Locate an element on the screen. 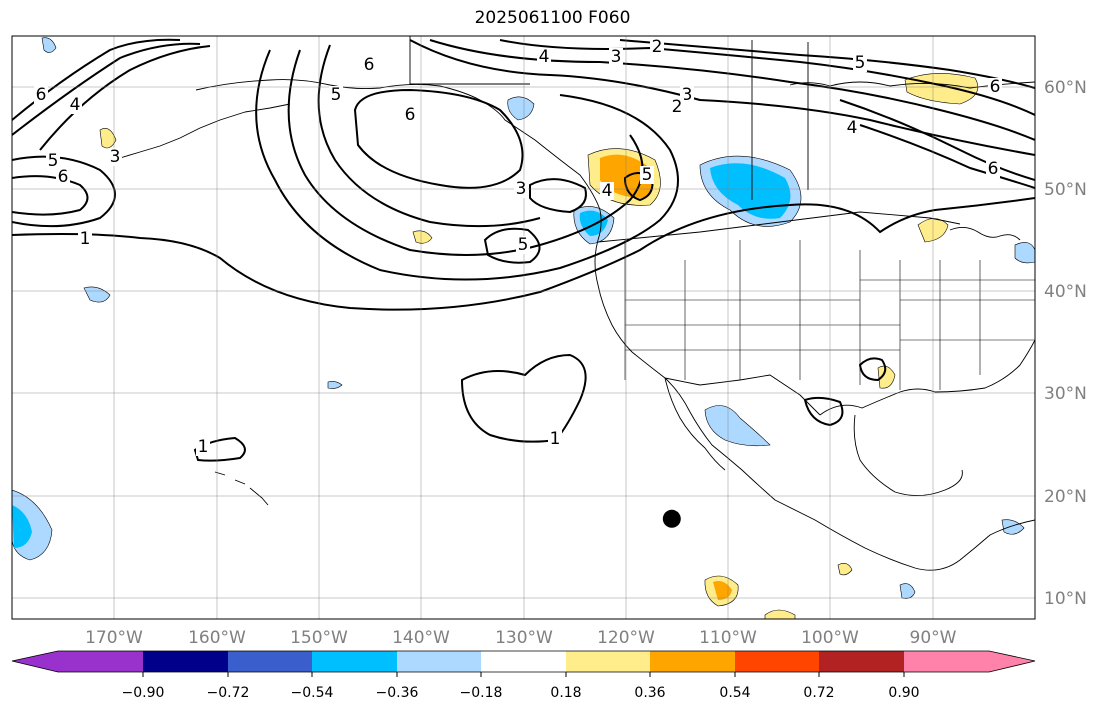  contour-label-3-north: 3 is located at coordinates (616, 57).